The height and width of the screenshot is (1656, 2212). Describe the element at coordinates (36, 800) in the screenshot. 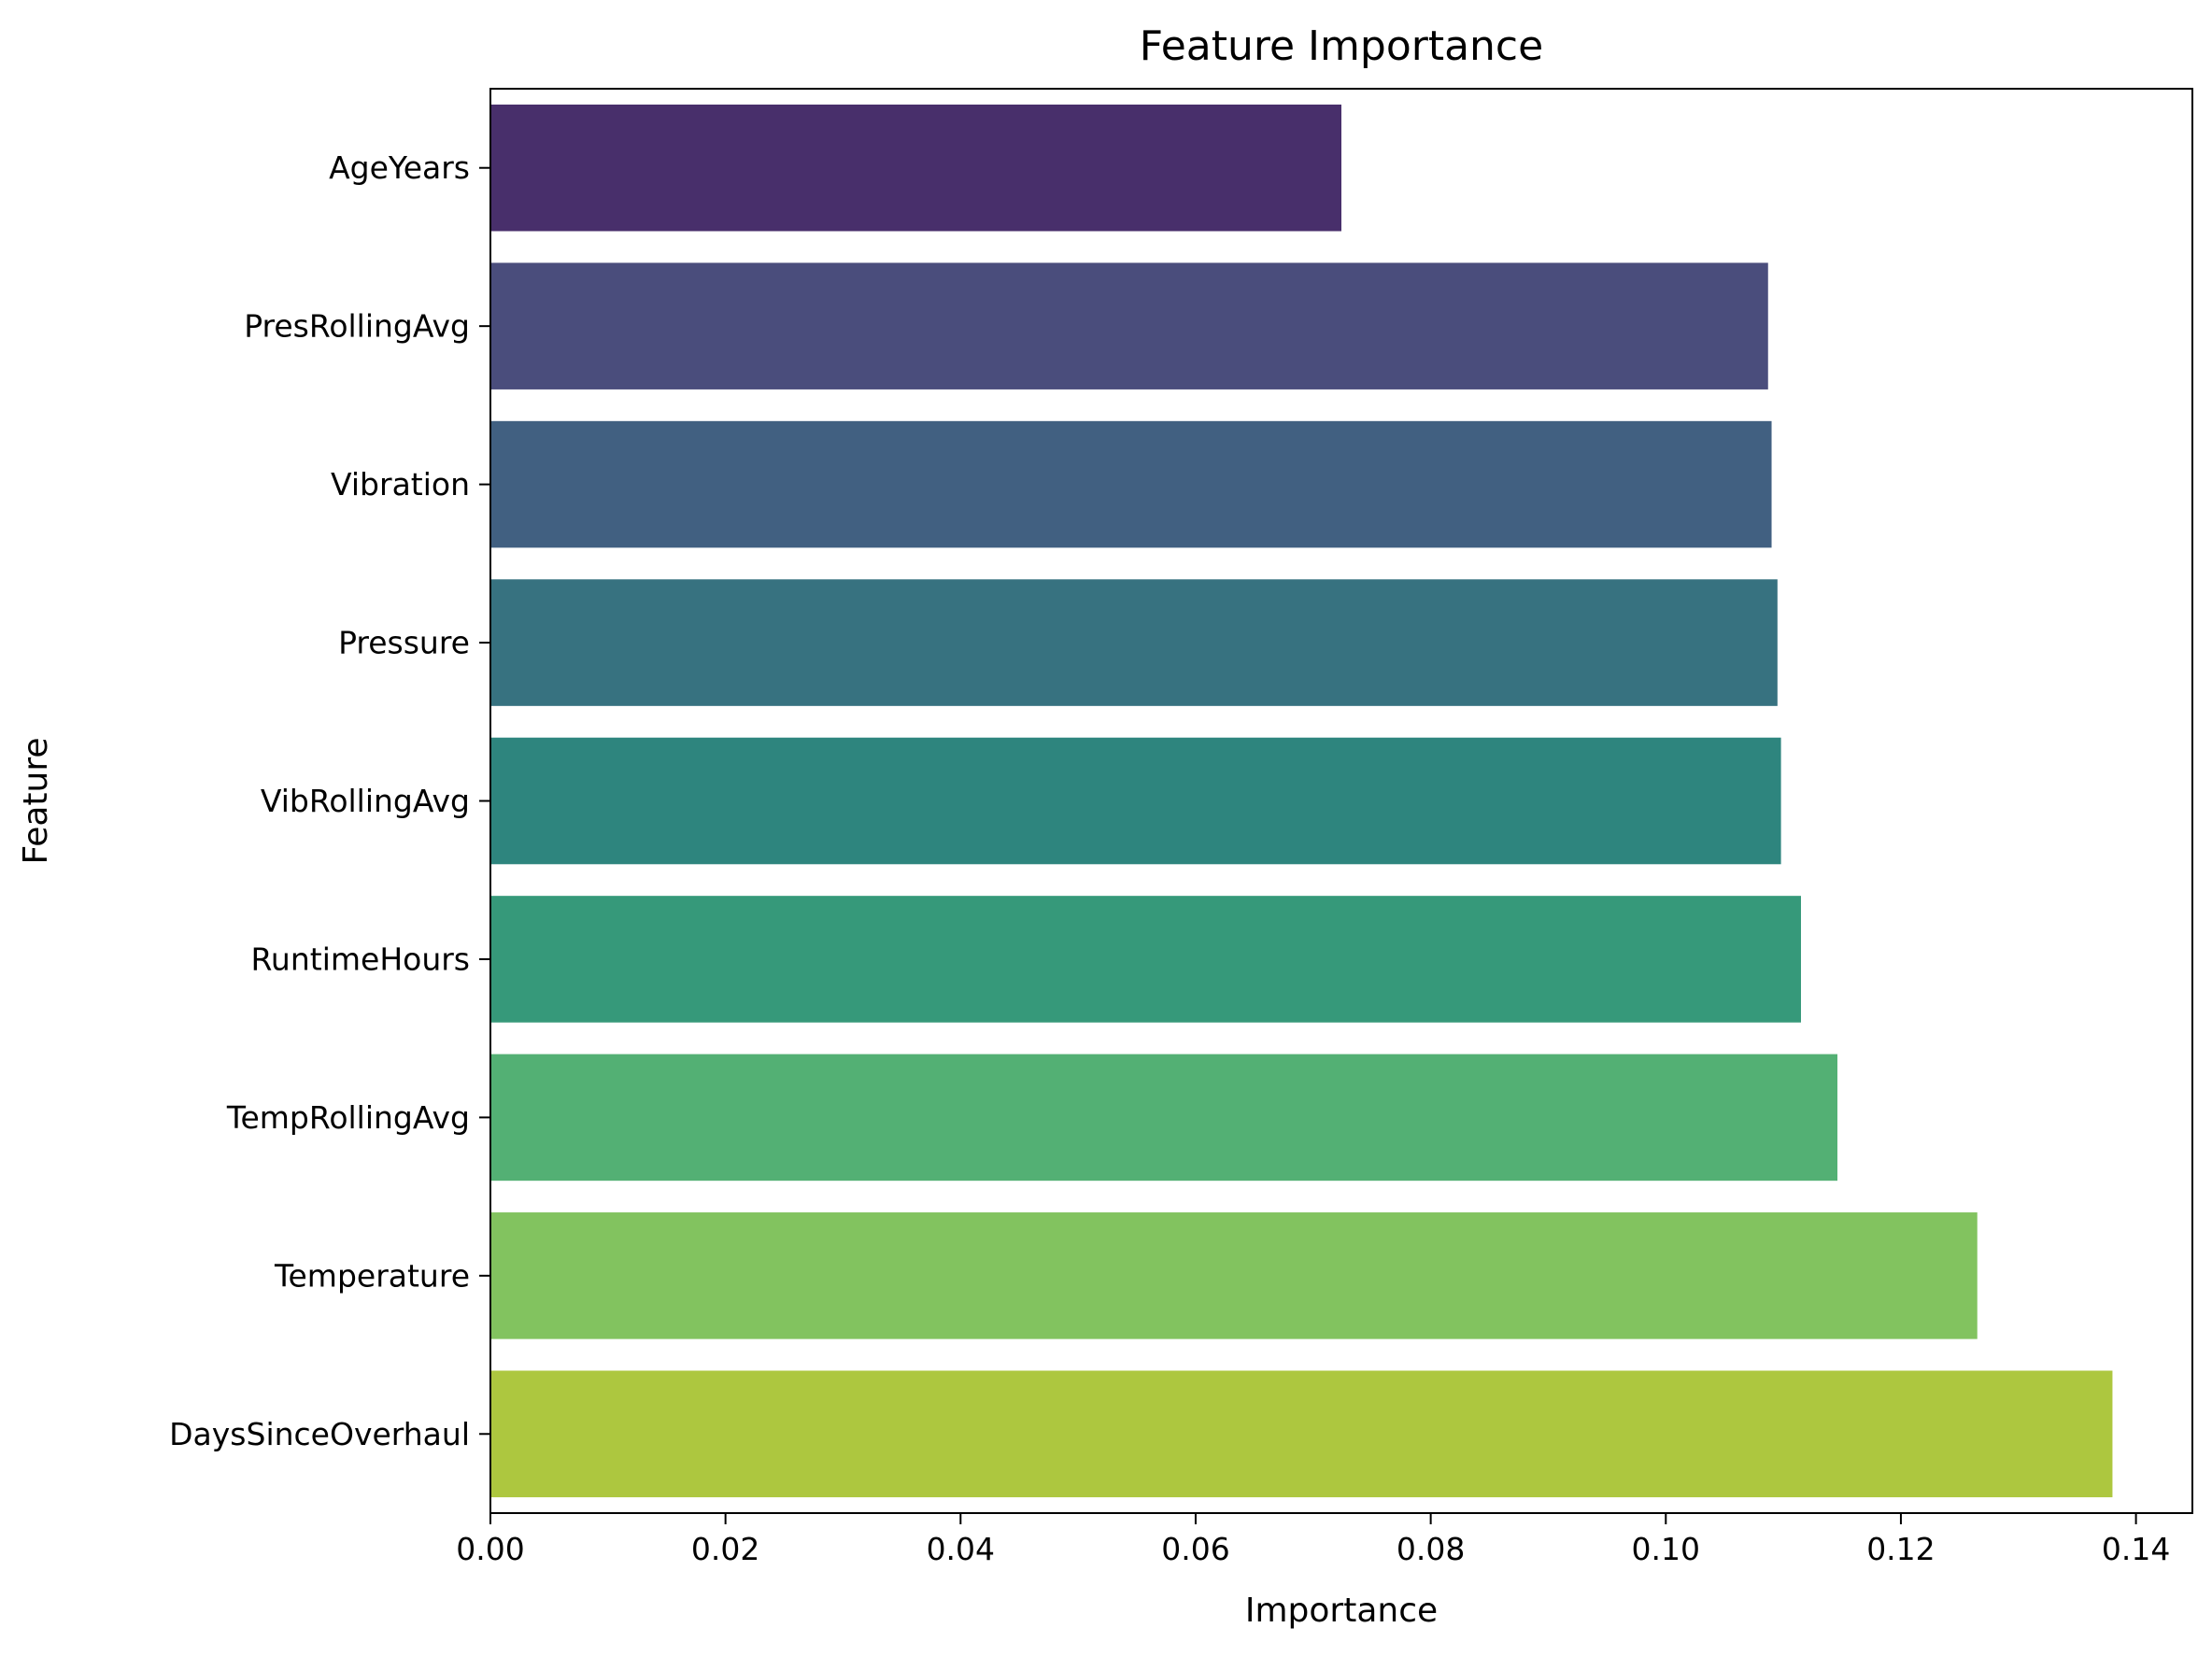

I see `y-axis-title: Feature` at that location.